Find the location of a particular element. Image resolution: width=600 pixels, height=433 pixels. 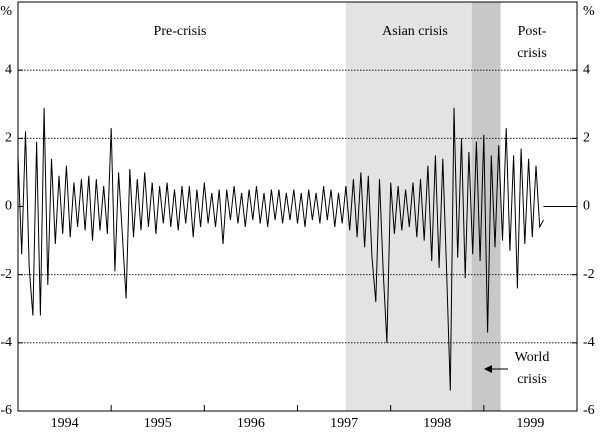

annotation: Asian crisis is located at coordinates (415, 31).